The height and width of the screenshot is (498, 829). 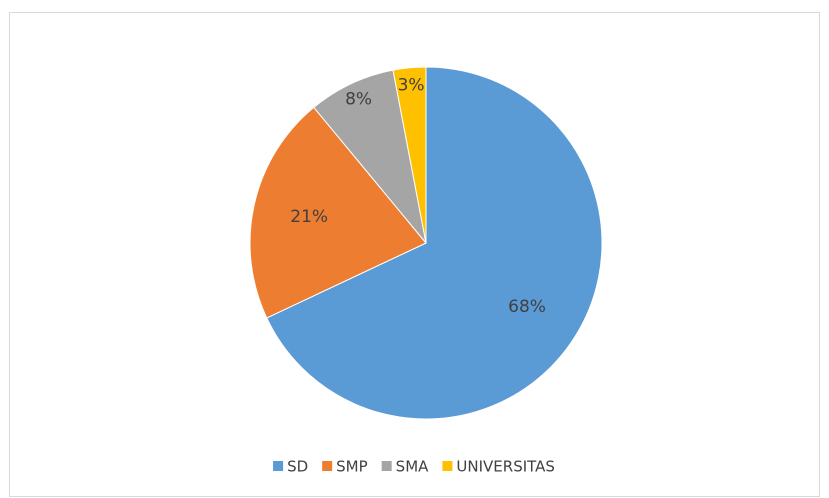 I want to click on legend-label: UNIVERSITAS, so click(x=505, y=467).